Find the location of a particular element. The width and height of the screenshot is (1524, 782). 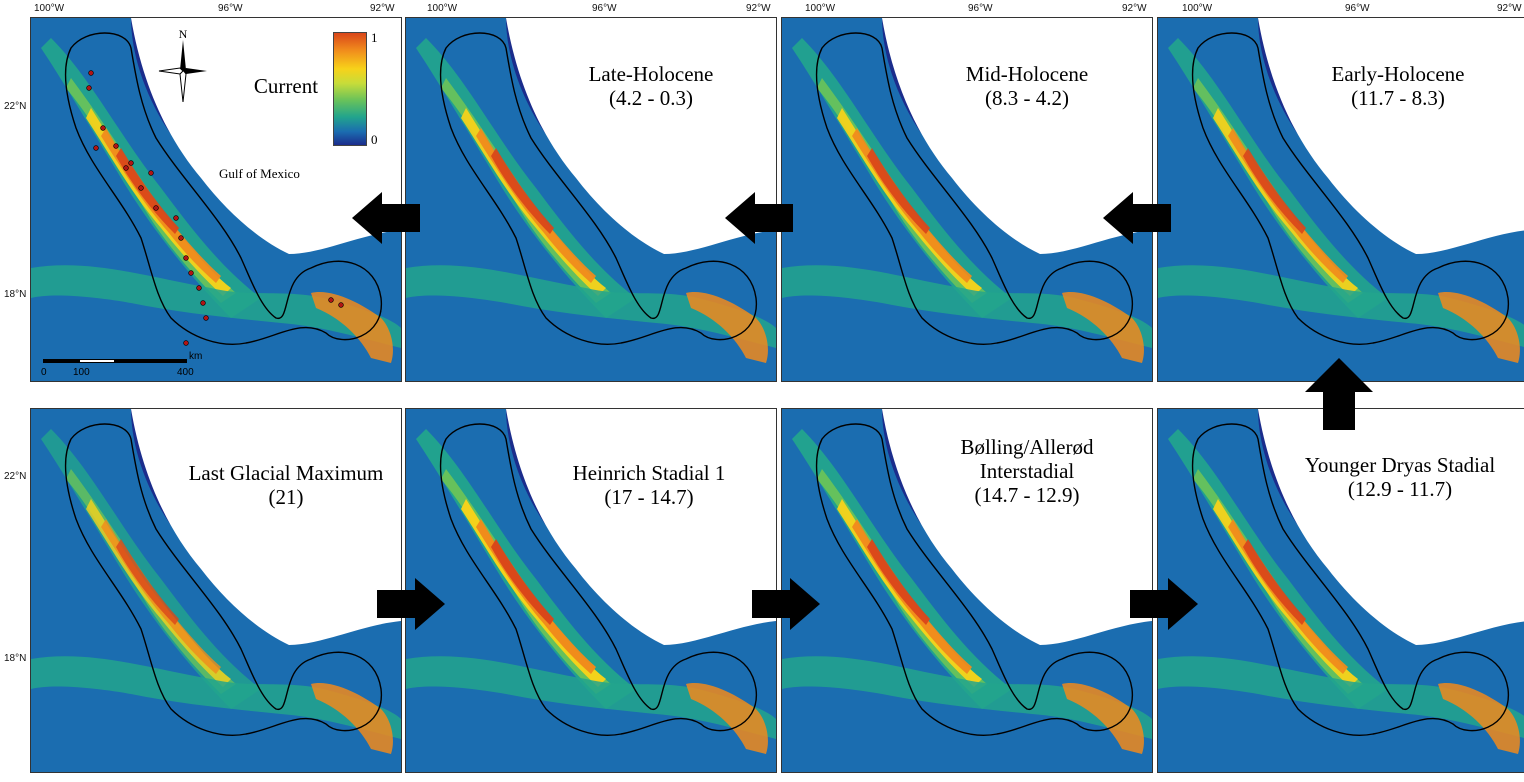

scale-label-400: 400 is located at coordinates (185, 372).